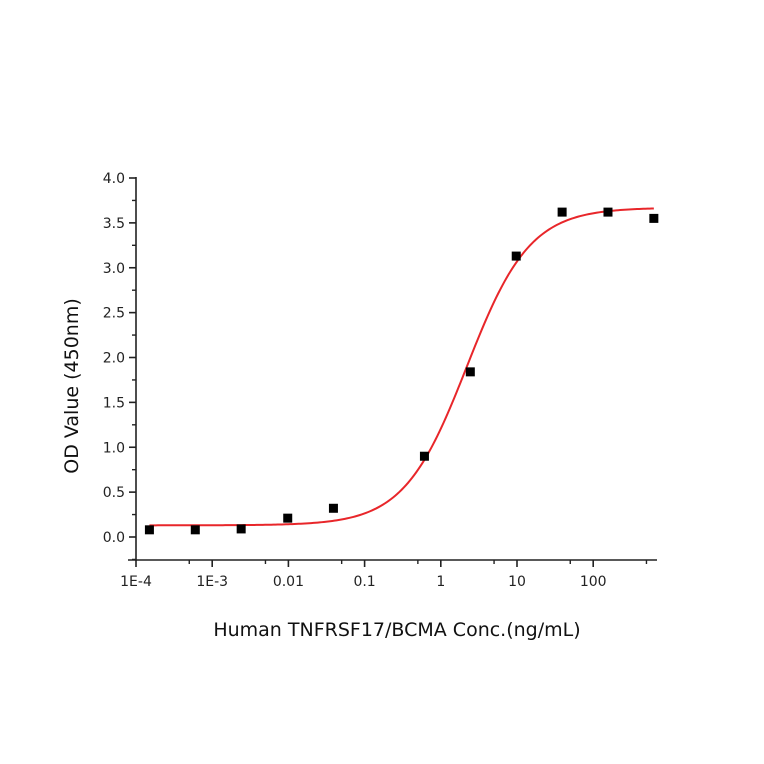 The image size is (764, 764). Describe the element at coordinates (388, 574) in the screenshot. I see `x-axis: 1E-4 1E-3 0.01 0.1 1 10 100` at that location.